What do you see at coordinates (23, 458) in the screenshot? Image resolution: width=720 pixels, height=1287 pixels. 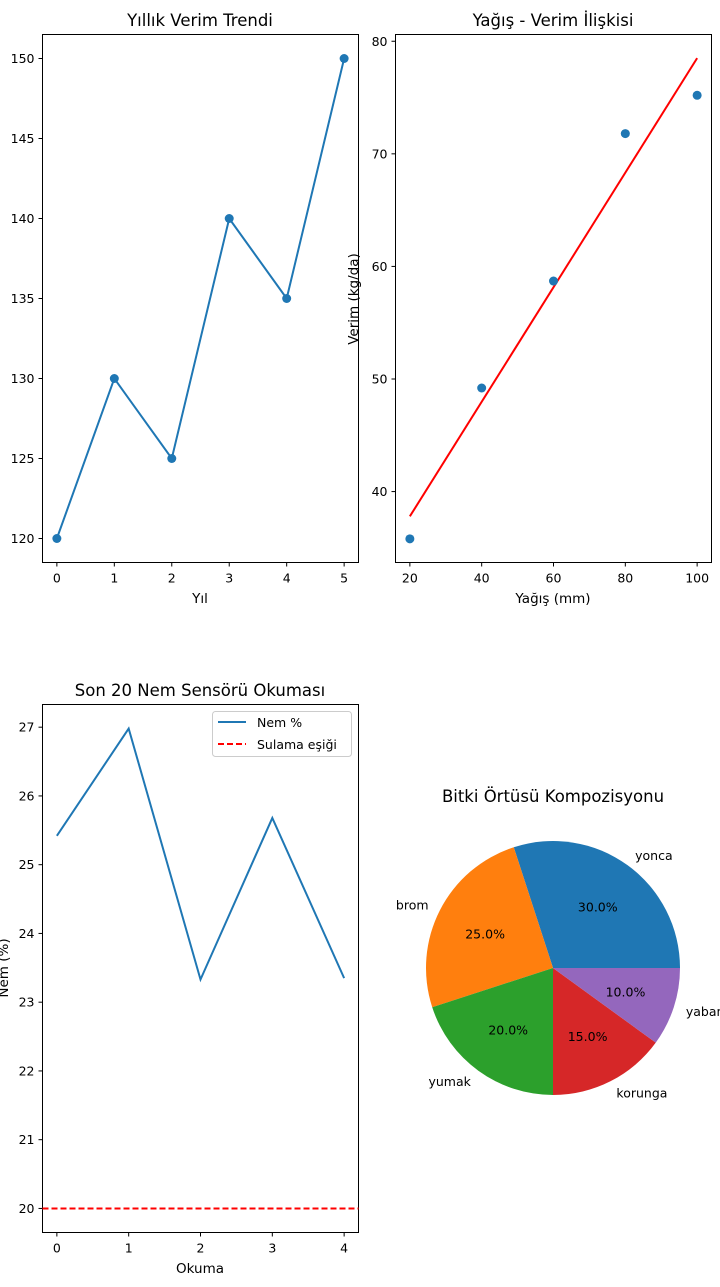 I see `y-tick-label: 125` at bounding box center [23, 458].